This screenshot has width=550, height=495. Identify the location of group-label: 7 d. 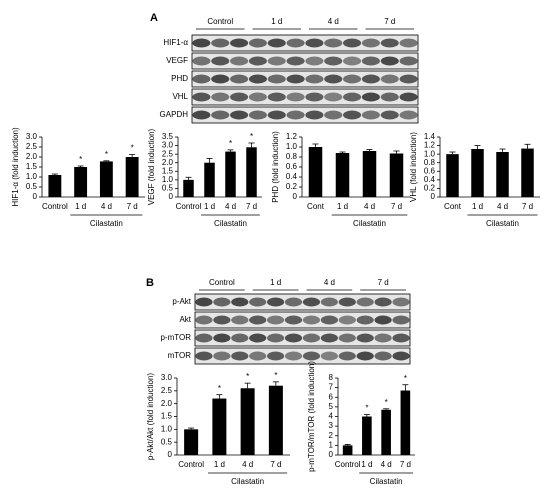
(383, 282).